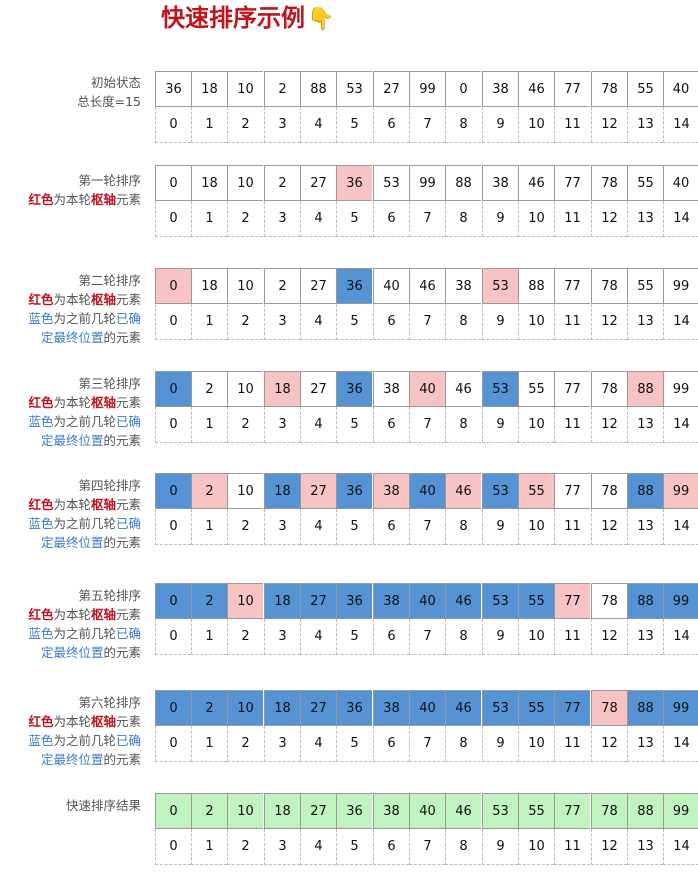  Describe the element at coordinates (41, 199) in the screenshot. I see `red-word: 红色` at that location.